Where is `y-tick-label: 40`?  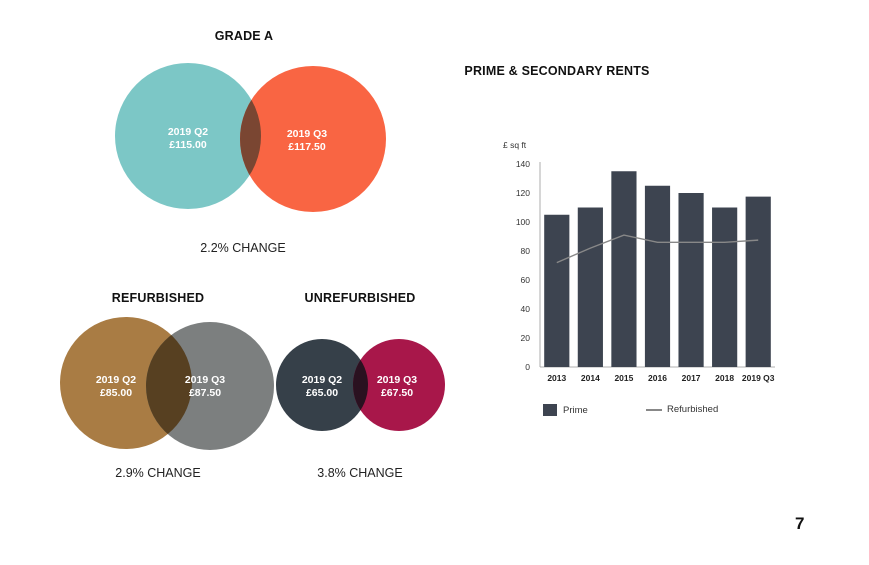
y-tick-label: 40 is located at coordinates (526, 309).